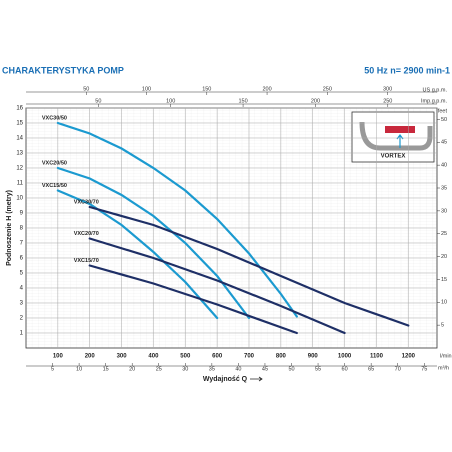 The image size is (452, 452). What do you see at coordinates (22, 259) in the screenshot?
I see `y-tick-label: 6` at bounding box center [22, 259].